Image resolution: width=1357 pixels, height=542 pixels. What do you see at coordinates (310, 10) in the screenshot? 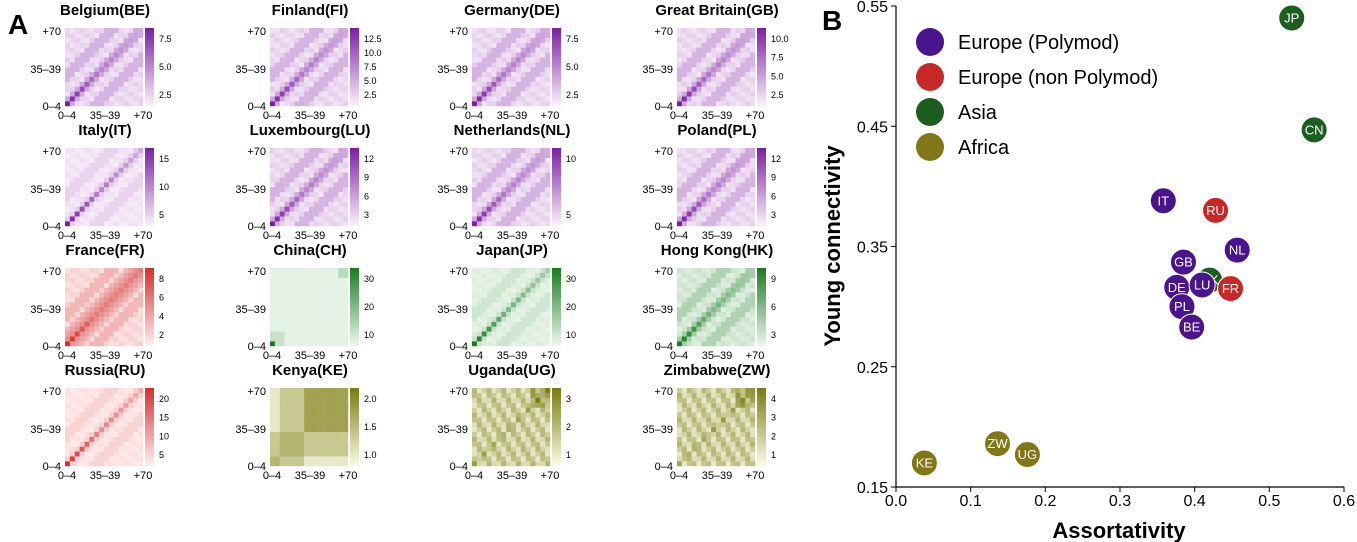
I see `heatmap-title: Finland(FI)` at bounding box center [310, 10].